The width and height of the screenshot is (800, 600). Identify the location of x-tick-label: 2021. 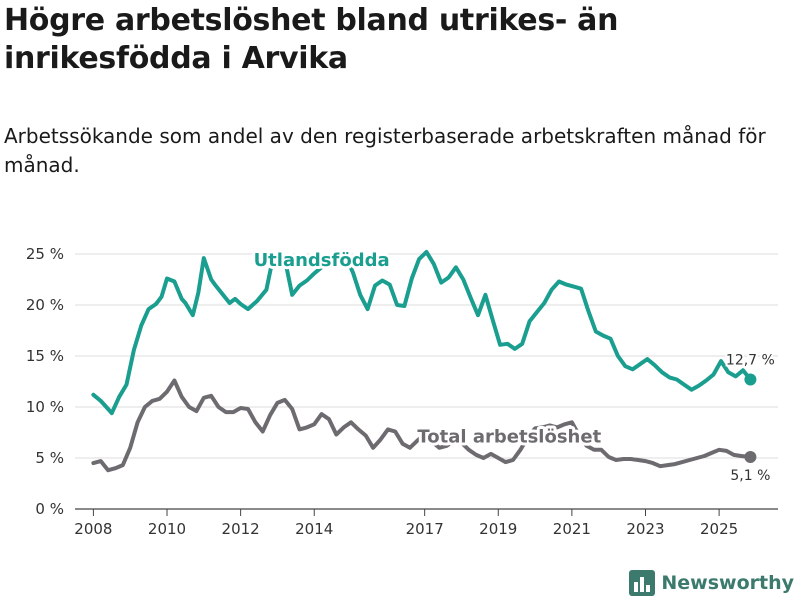
(572, 529).